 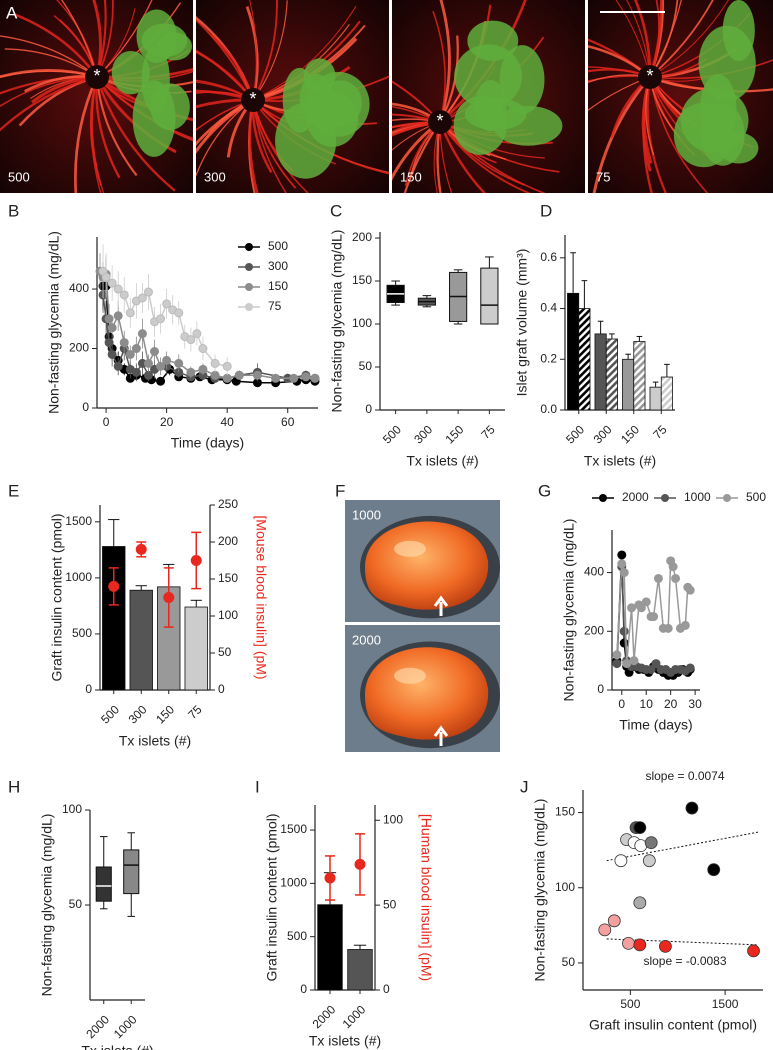 I want to click on optic-center, so click(x=650, y=77).